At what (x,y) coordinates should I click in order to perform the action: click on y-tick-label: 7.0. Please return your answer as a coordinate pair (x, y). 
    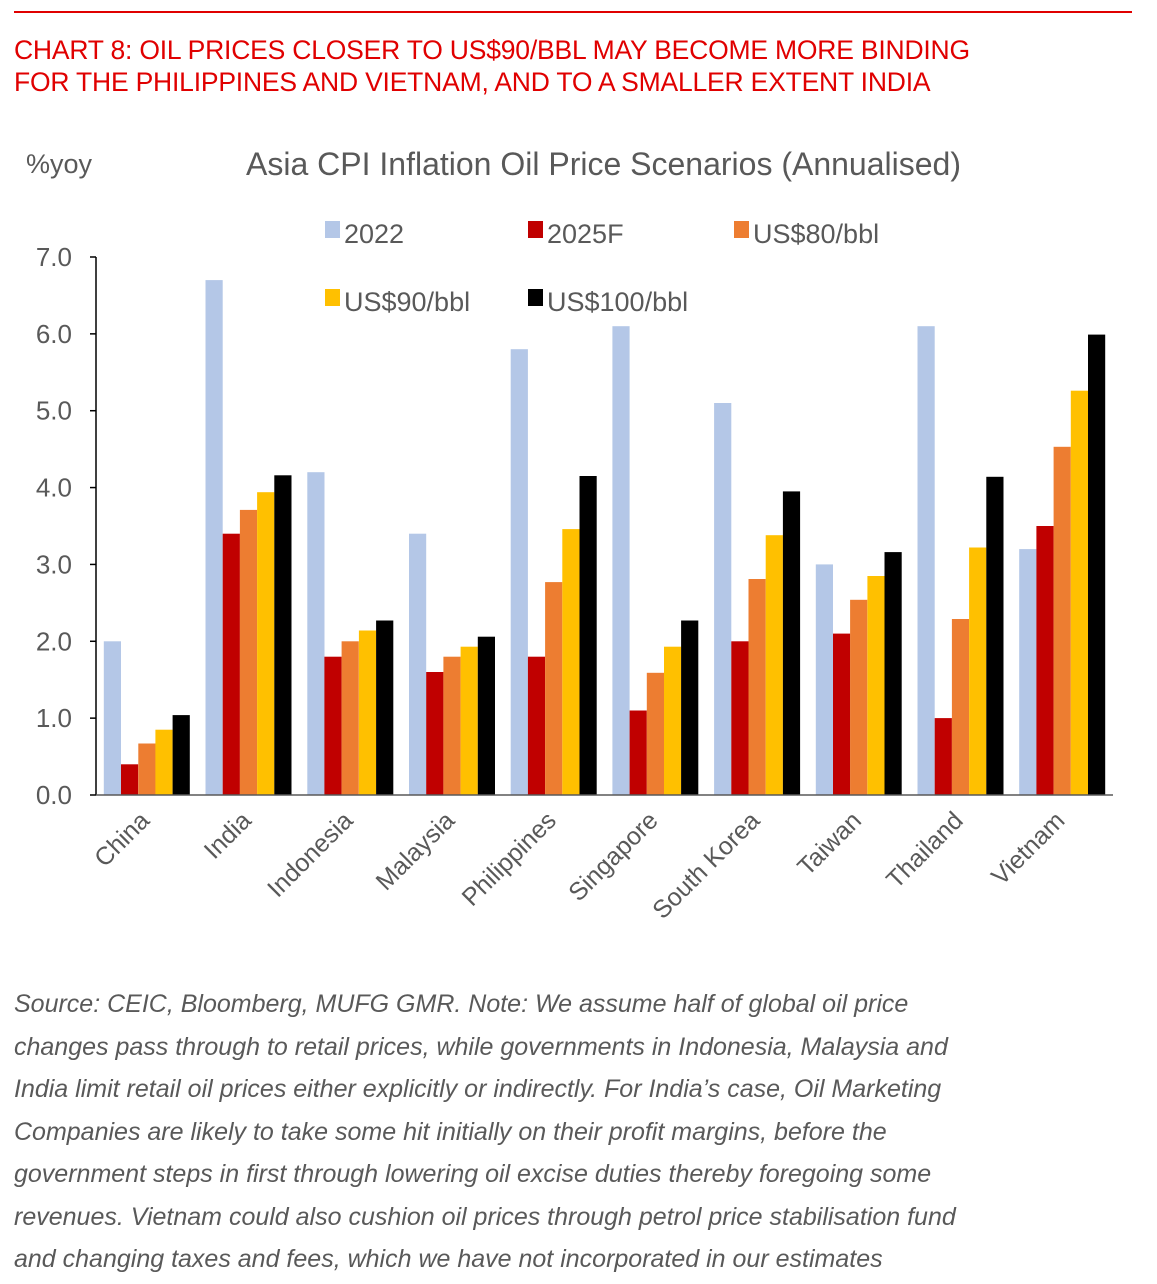
    Looking at the image, I should click on (54, 257).